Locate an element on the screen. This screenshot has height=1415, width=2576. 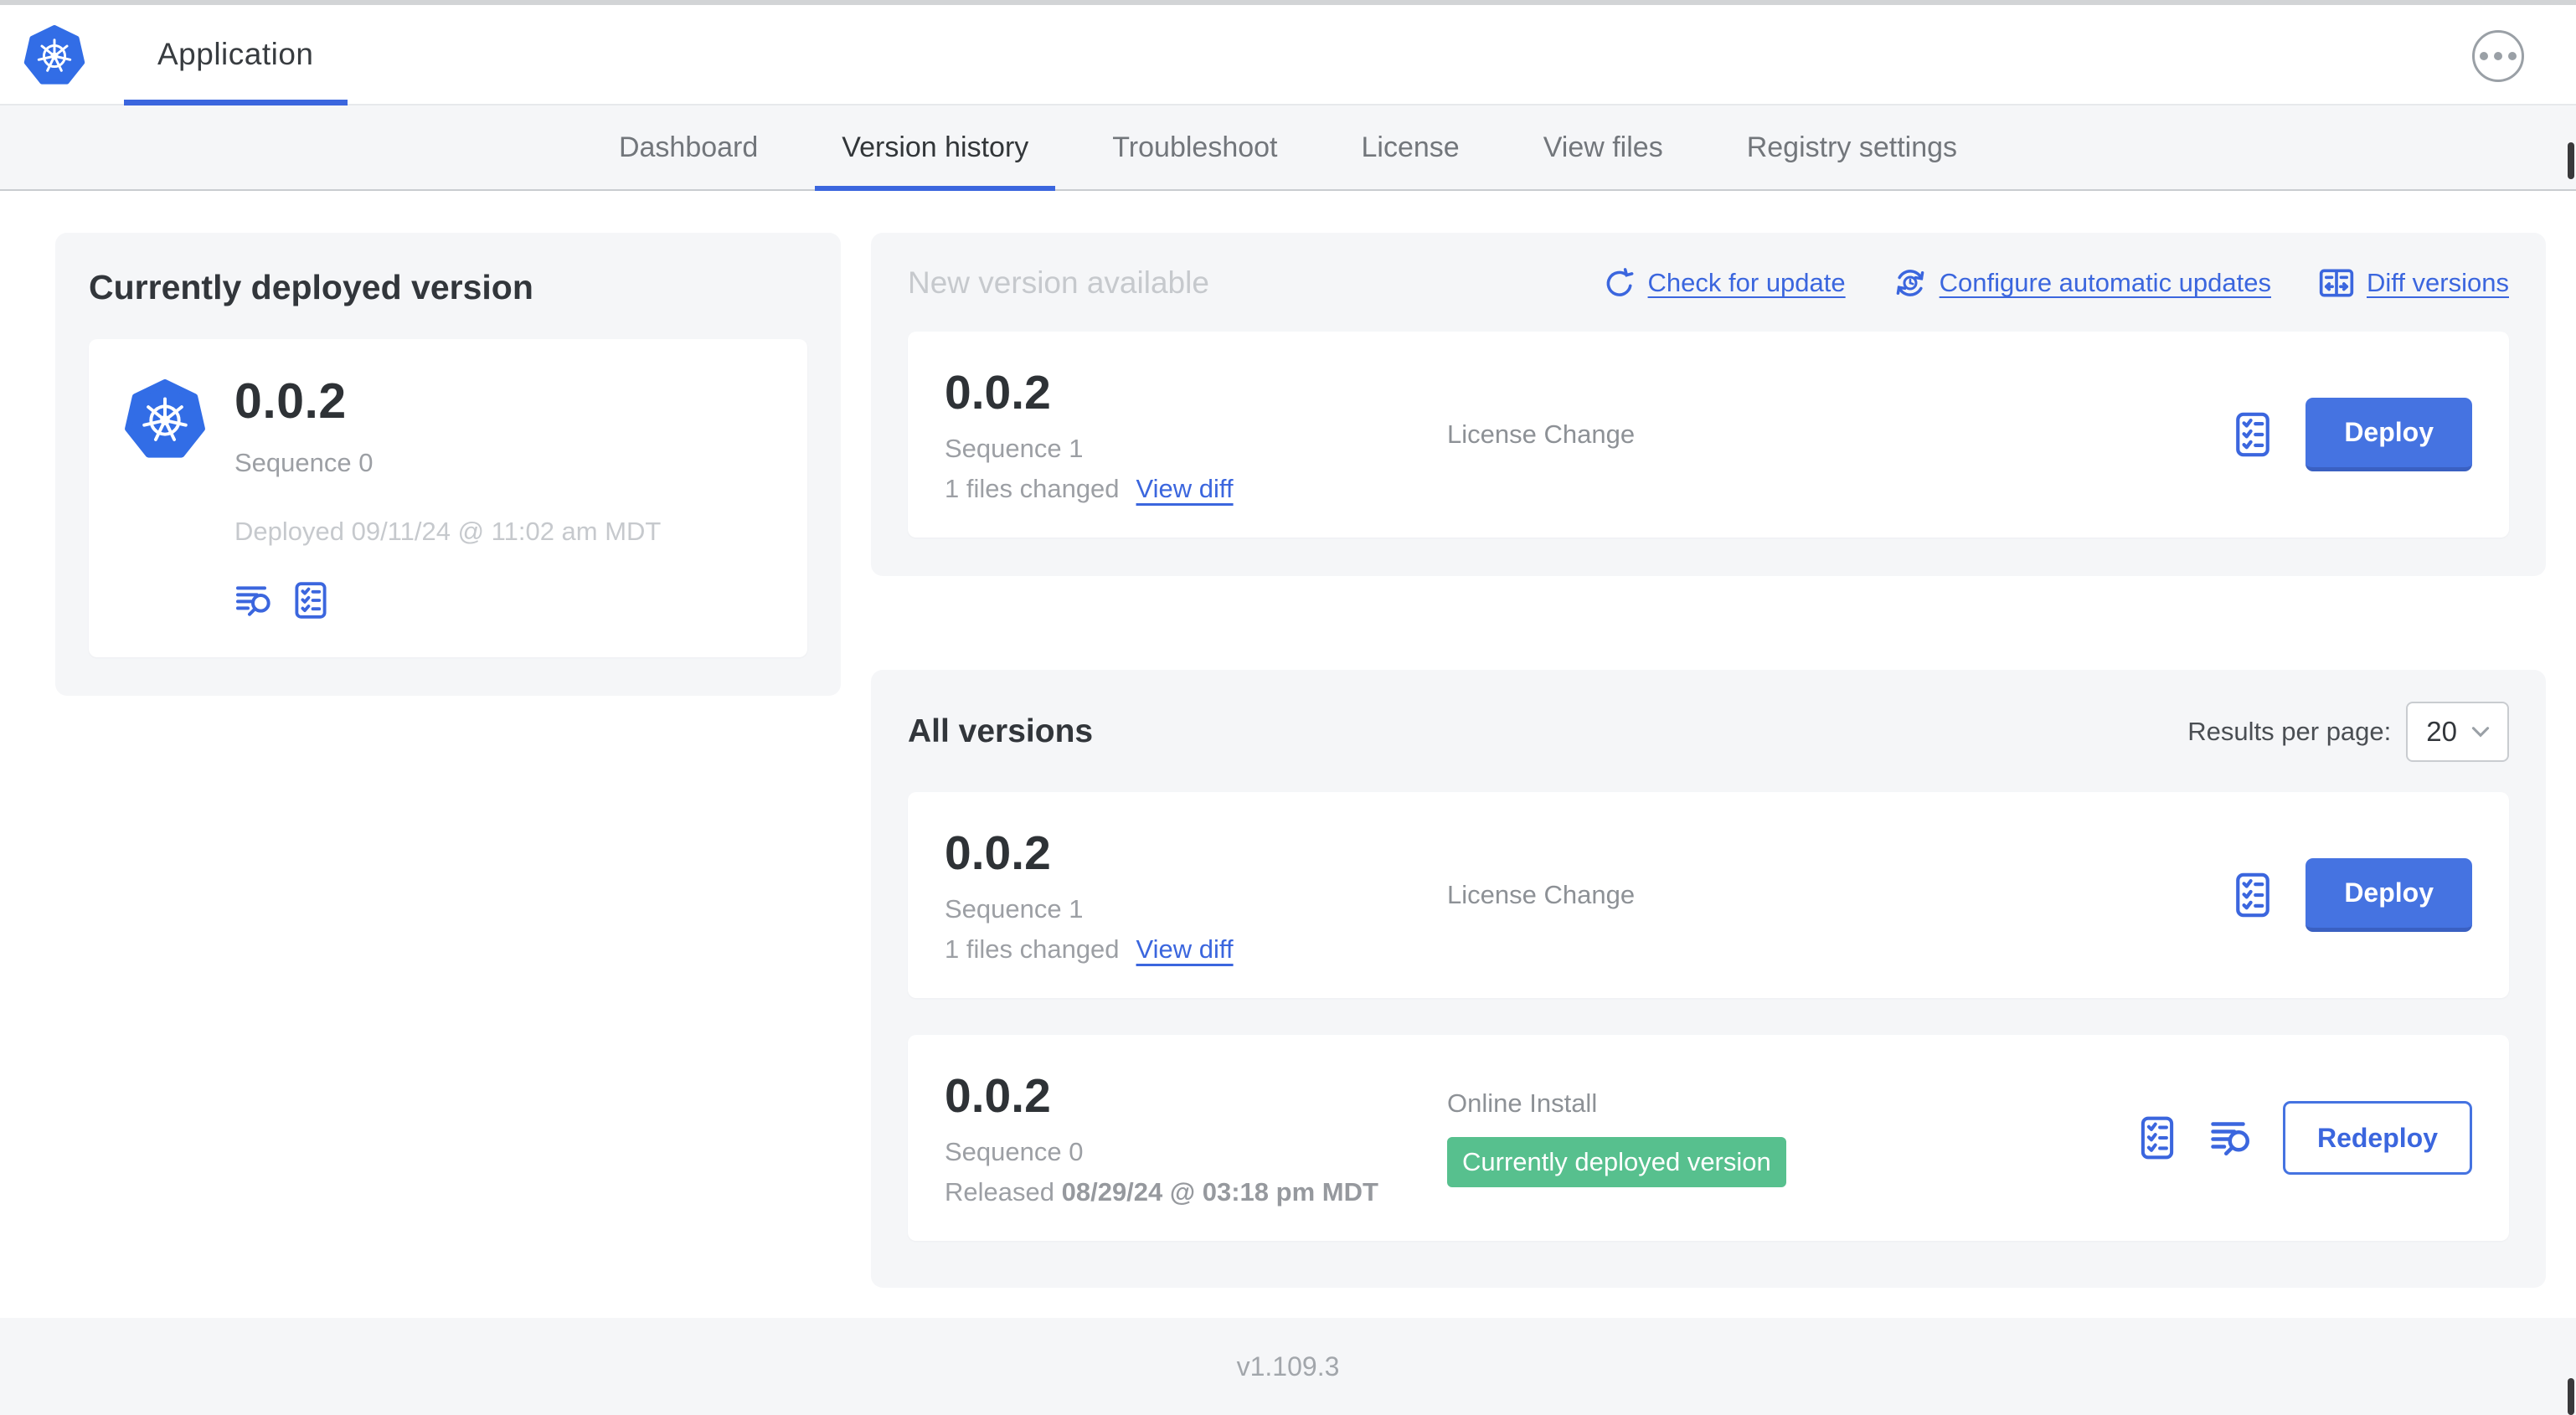
app-tab-label: Application is located at coordinates (235, 54).